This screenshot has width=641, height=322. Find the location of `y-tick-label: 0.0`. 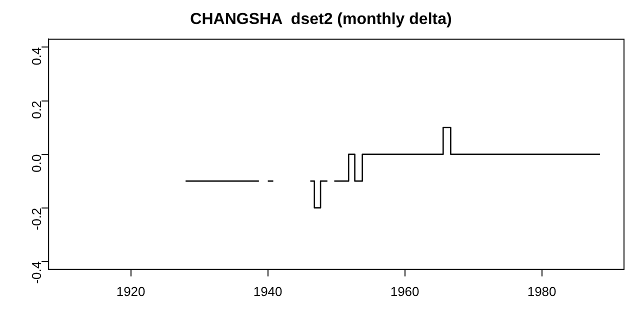

y-tick-label: 0.0 is located at coordinates (36, 163).